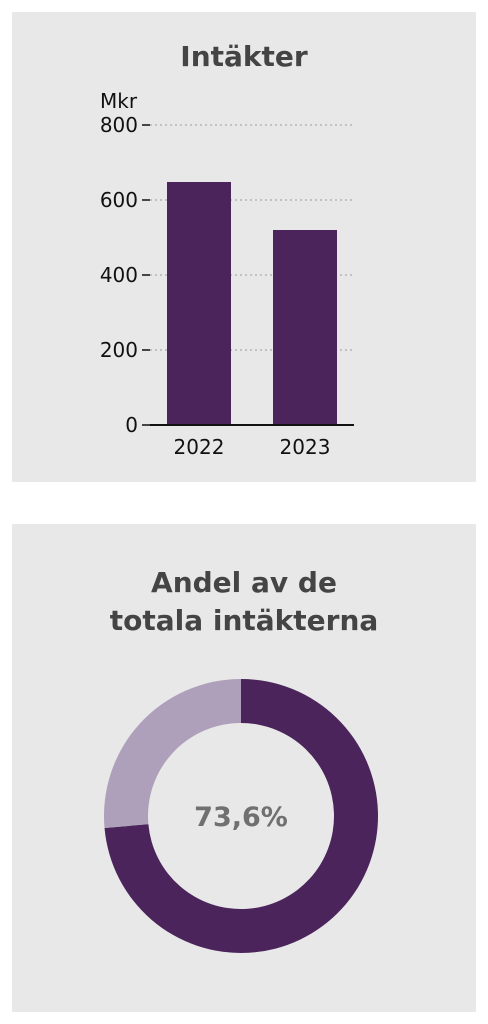 The width and height of the screenshot is (488, 1024). Describe the element at coordinates (199, 303) in the screenshot. I see `bar-2022` at that location.